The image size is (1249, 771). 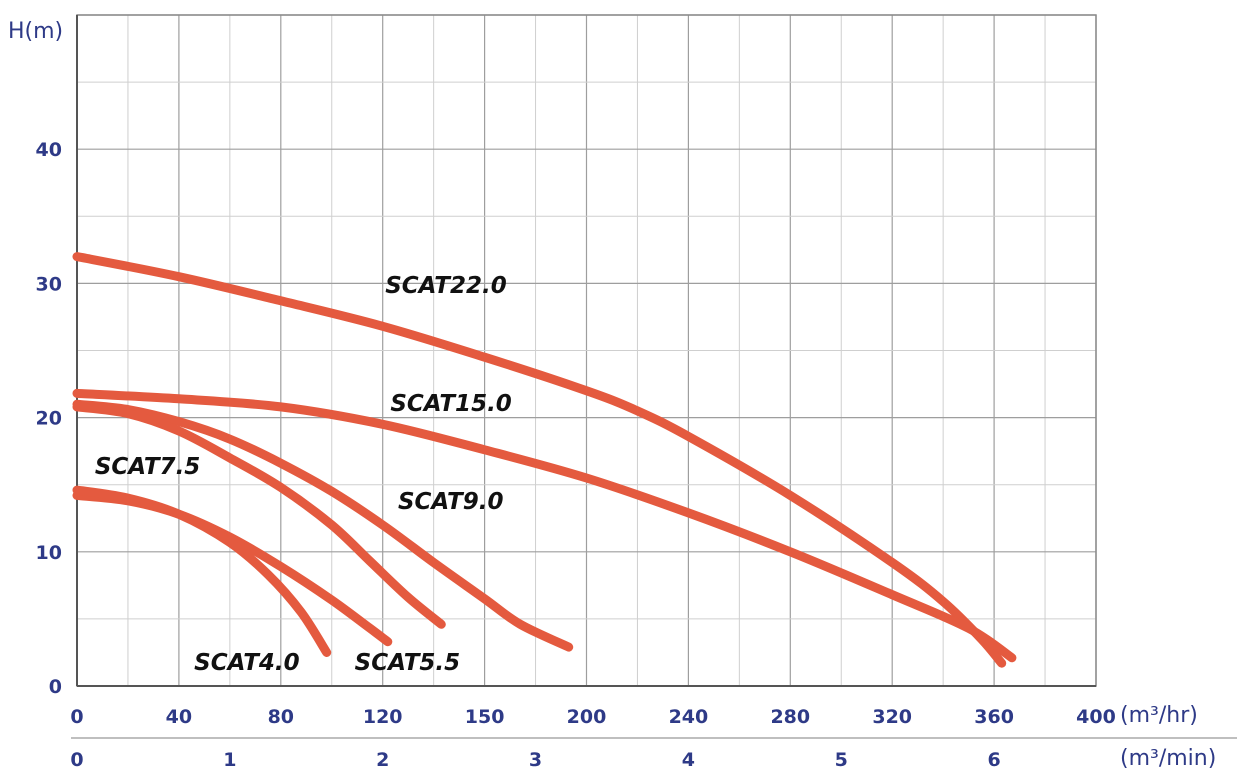 I want to click on x-tick-label: 200, so click(x=587, y=717).